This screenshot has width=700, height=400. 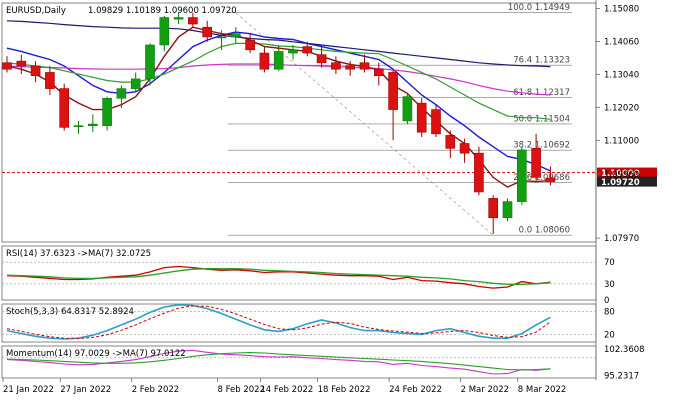 I want to click on price-tick-label-3: 1.12020, so click(x=621, y=108).